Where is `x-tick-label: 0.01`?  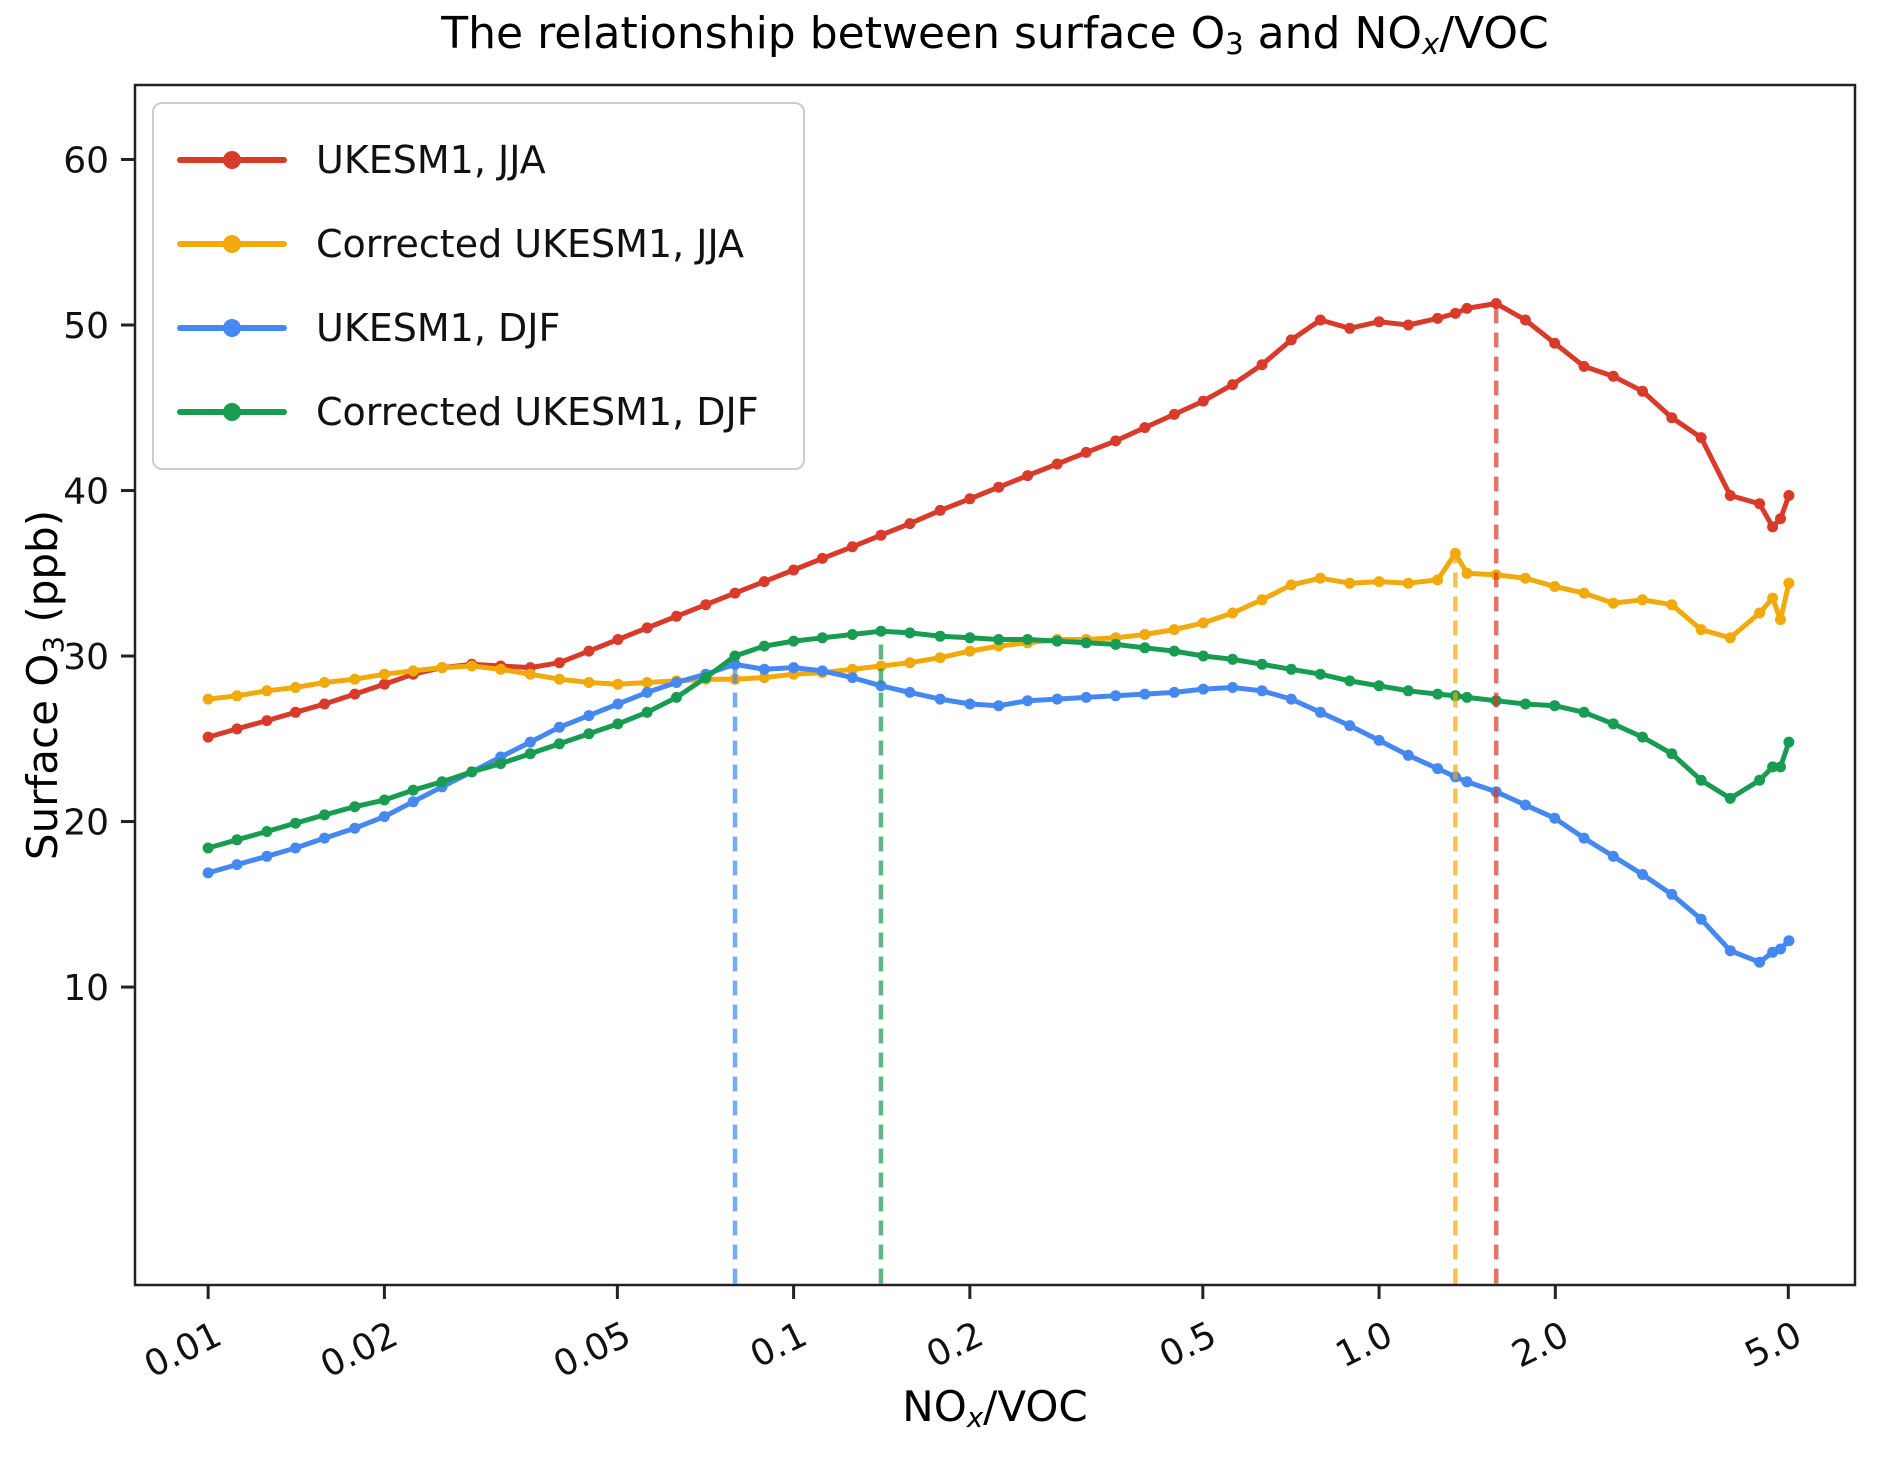 x-tick-label: 0.01 is located at coordinates (183, 1350).